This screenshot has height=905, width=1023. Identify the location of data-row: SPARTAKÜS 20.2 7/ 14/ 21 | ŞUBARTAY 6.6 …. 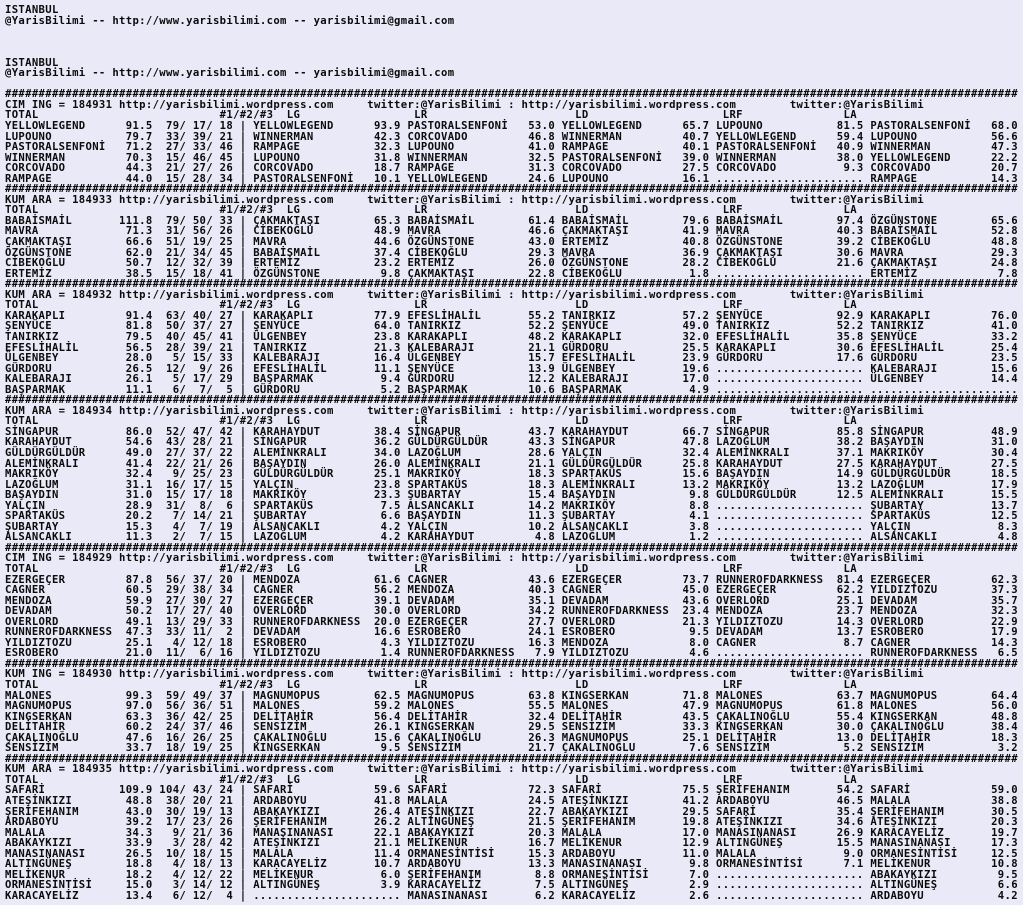
(511, 516).